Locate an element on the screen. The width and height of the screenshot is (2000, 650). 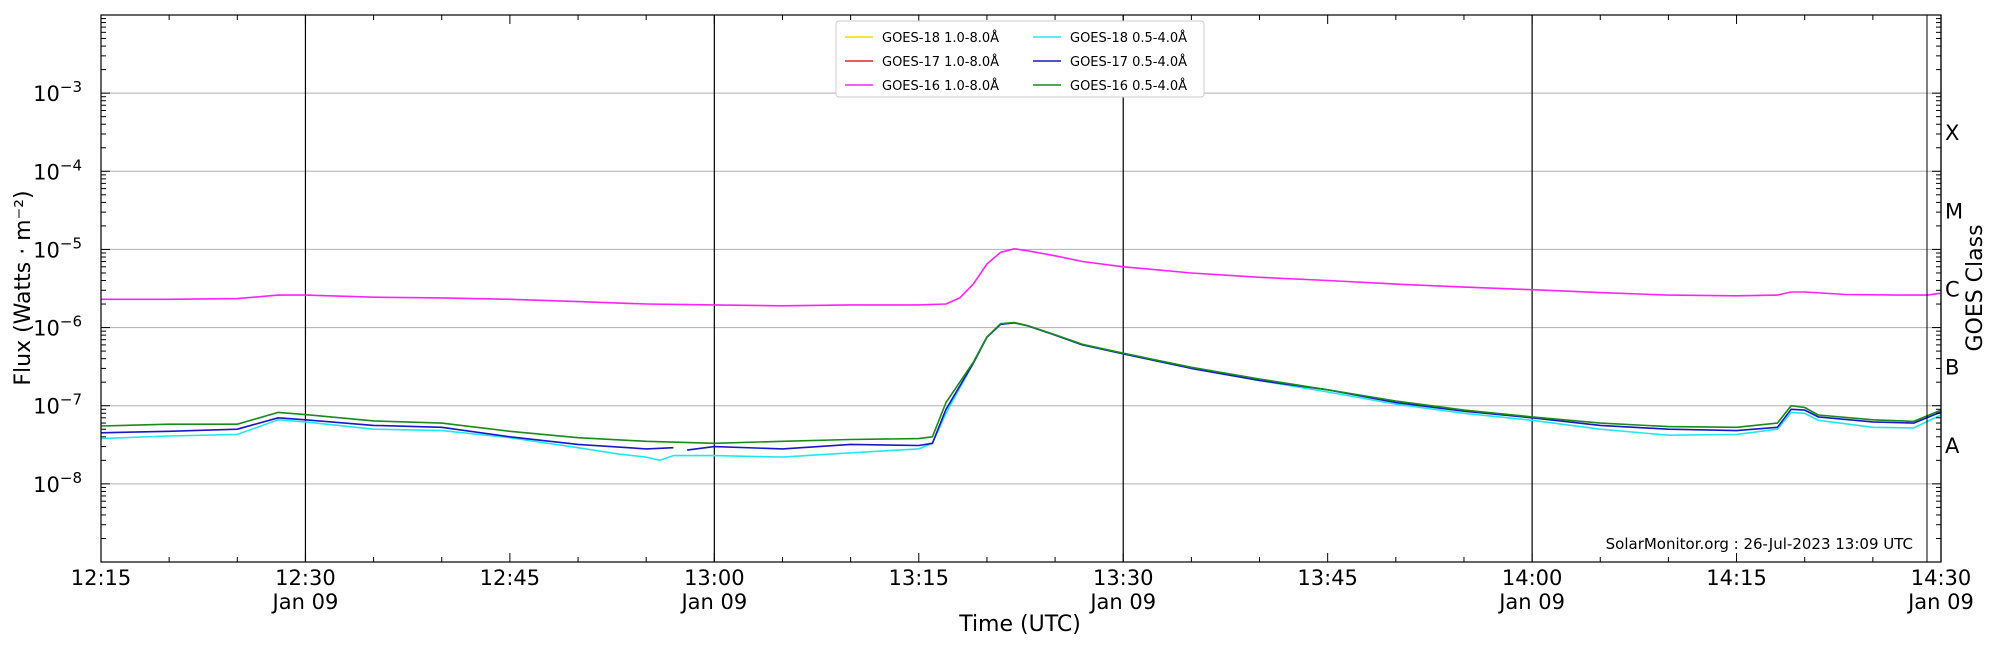
y-tick-label: 10⁻⁴ is located at coordinates (57, 170).